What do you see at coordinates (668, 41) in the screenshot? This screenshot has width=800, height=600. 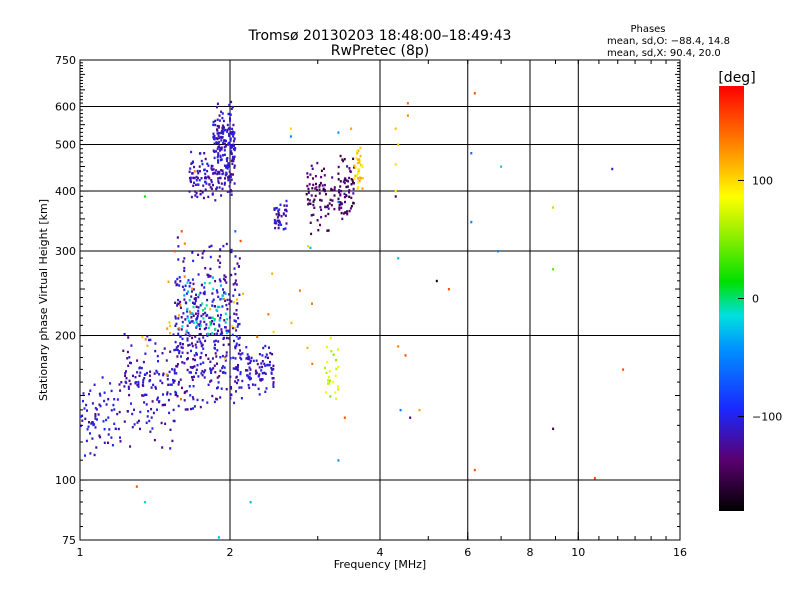 I see `phases-o-line: mean, sd,O: −88.4, 14.8` at bounding box center [668, 41].